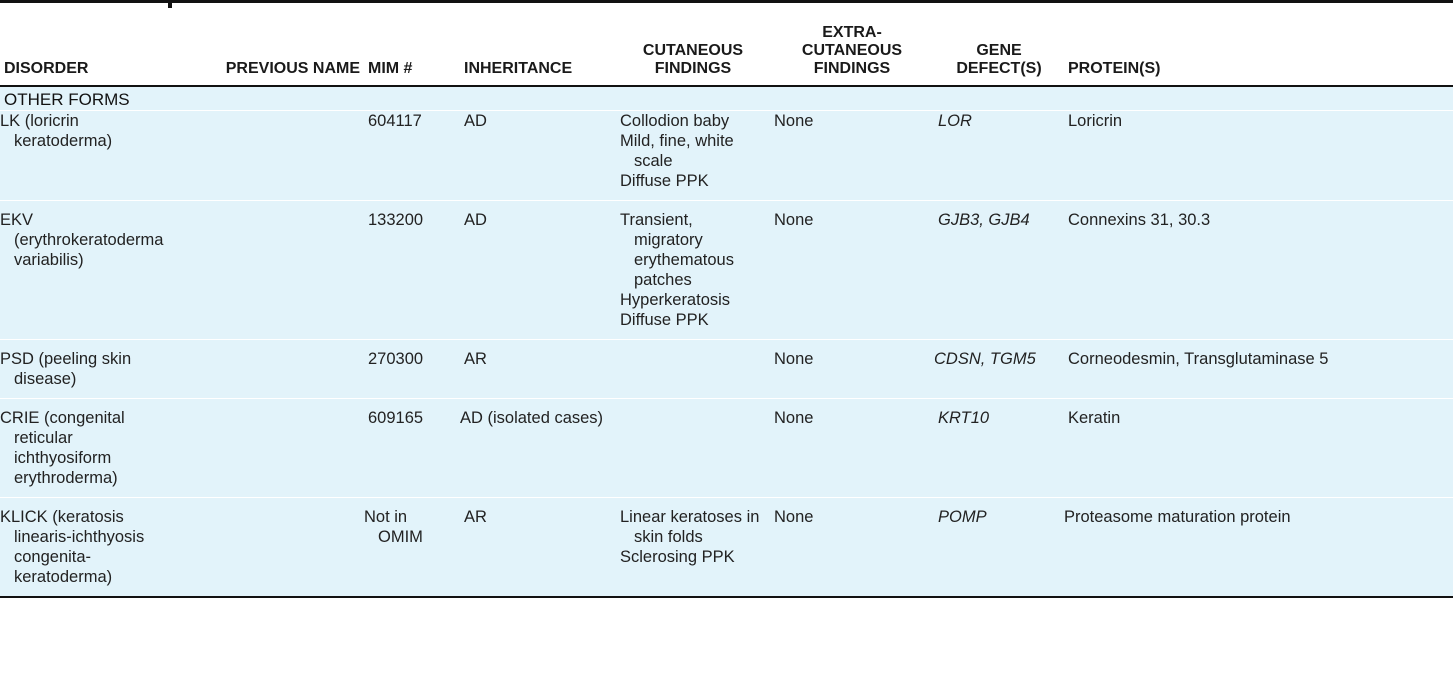  Describe the element at coordinates (675, 300) in the screenshot. I see `cutaneous-finding: Hyperkeratosis` at that location.